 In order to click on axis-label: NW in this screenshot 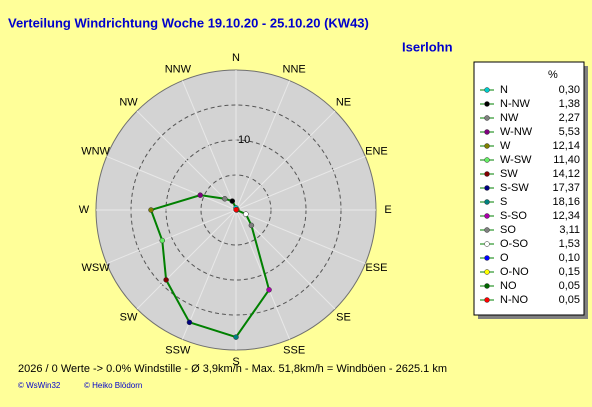, I will do `click(128, 102)`.